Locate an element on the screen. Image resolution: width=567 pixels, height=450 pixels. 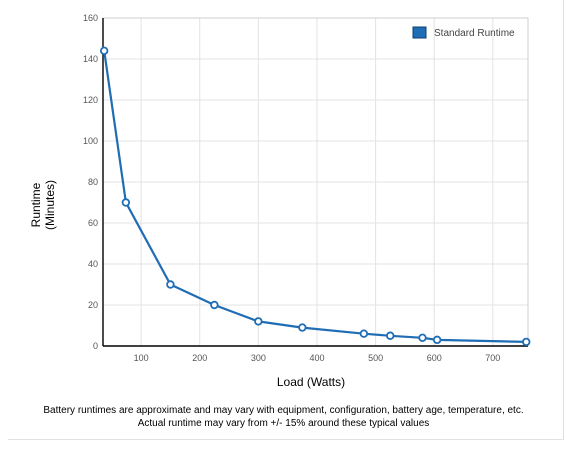
legend: Standard Runtime is located at coordinates (463, 32).